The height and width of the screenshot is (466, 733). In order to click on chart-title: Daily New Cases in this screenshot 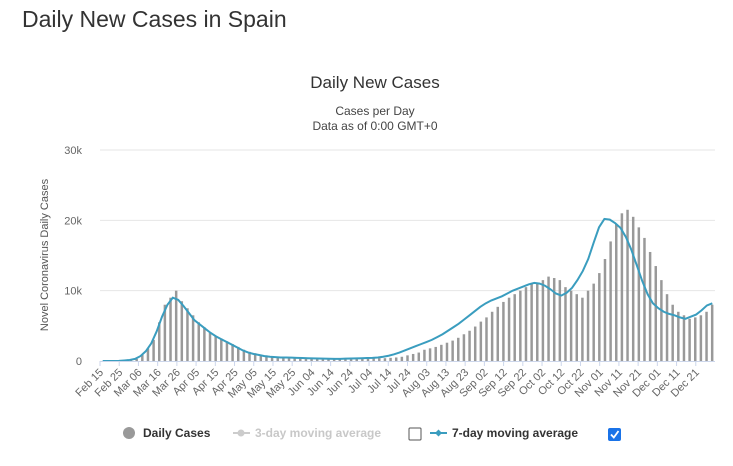, I will do `click(374, 82)`.